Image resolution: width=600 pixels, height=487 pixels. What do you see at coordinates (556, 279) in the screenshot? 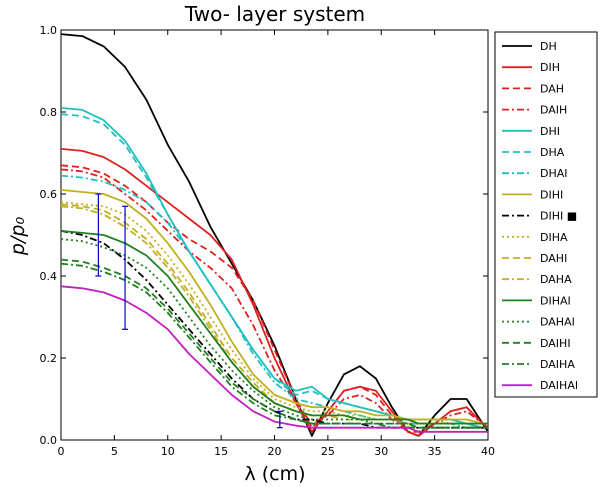
I see `legend-label-11: DAHA` at bounding box center [556, 279].